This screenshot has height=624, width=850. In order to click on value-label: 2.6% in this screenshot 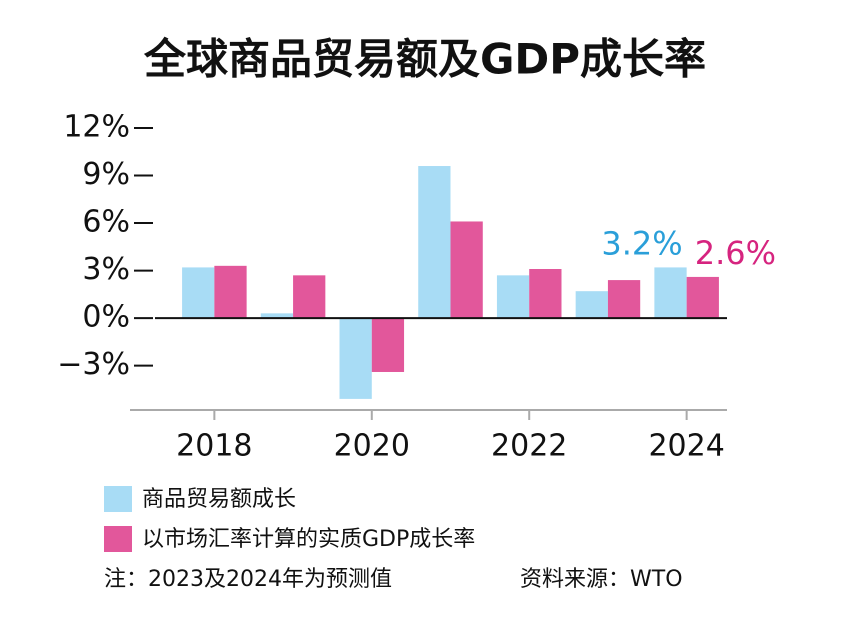, I will do `click(735, 253)`.